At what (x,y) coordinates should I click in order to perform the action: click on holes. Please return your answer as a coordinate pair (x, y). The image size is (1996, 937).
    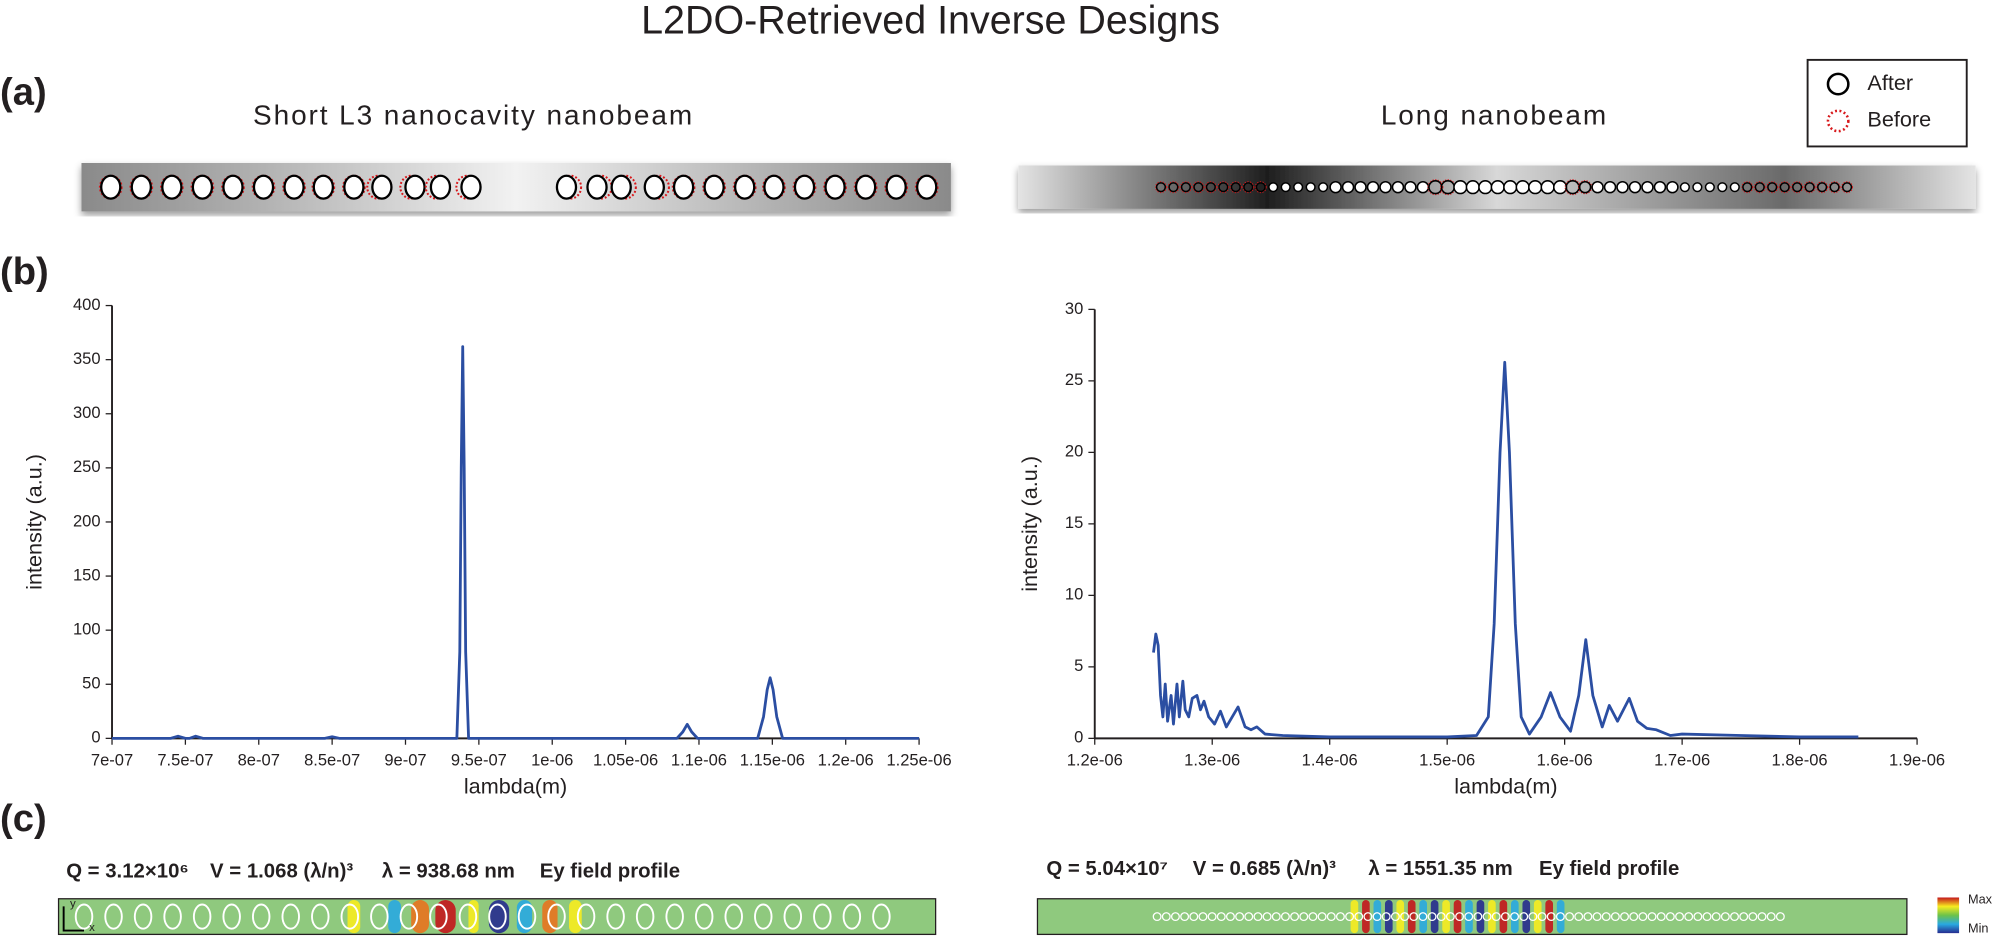
    Looking at the image, I should click on (975, 187).